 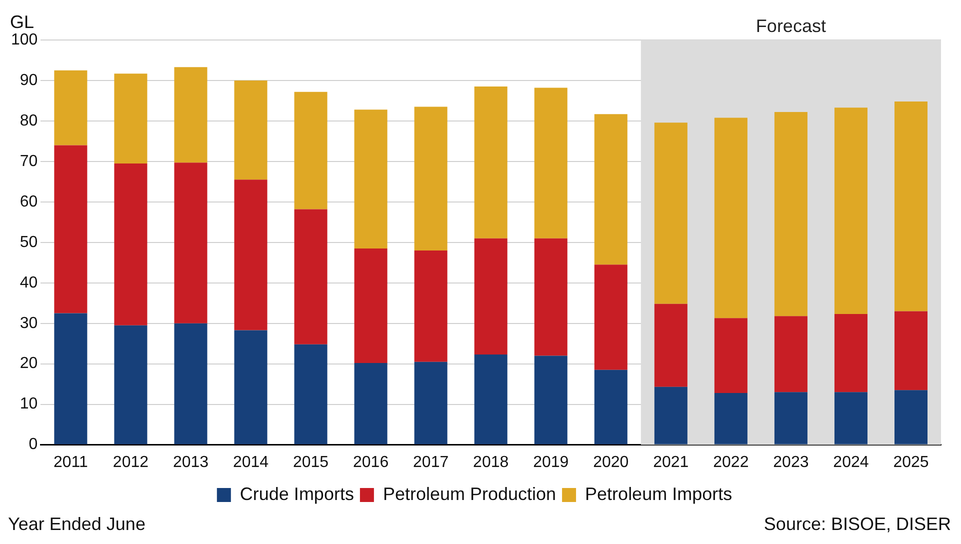 What do you see at coordinates (731, 462) in the screenshot?
I see `x-tick-label: 2022` at bounding box center [731, 462].